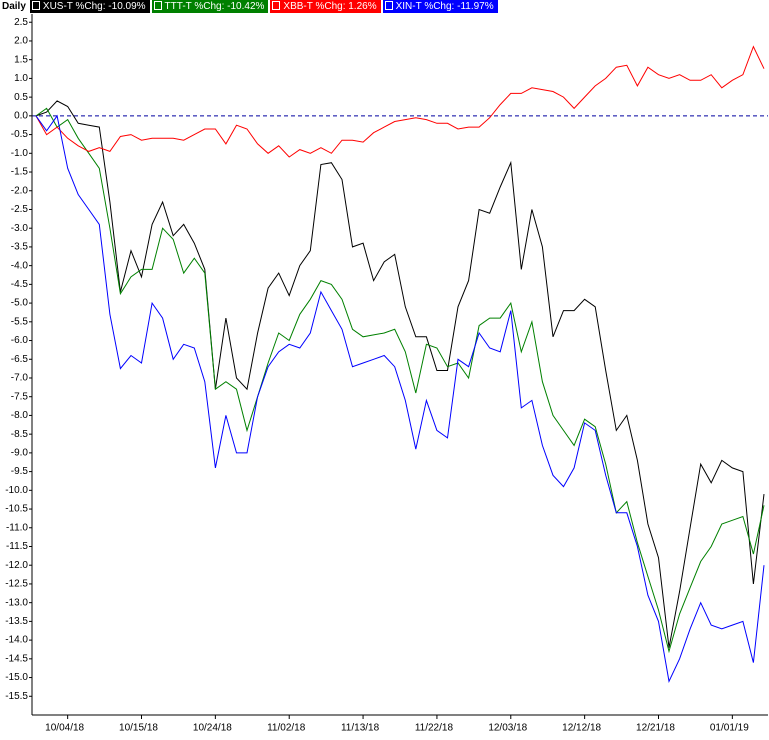  What do you see at coordinates (16, 584) in the screenshot?
I see `y-tick-label: -12.5` at bounding box center [16, 584].